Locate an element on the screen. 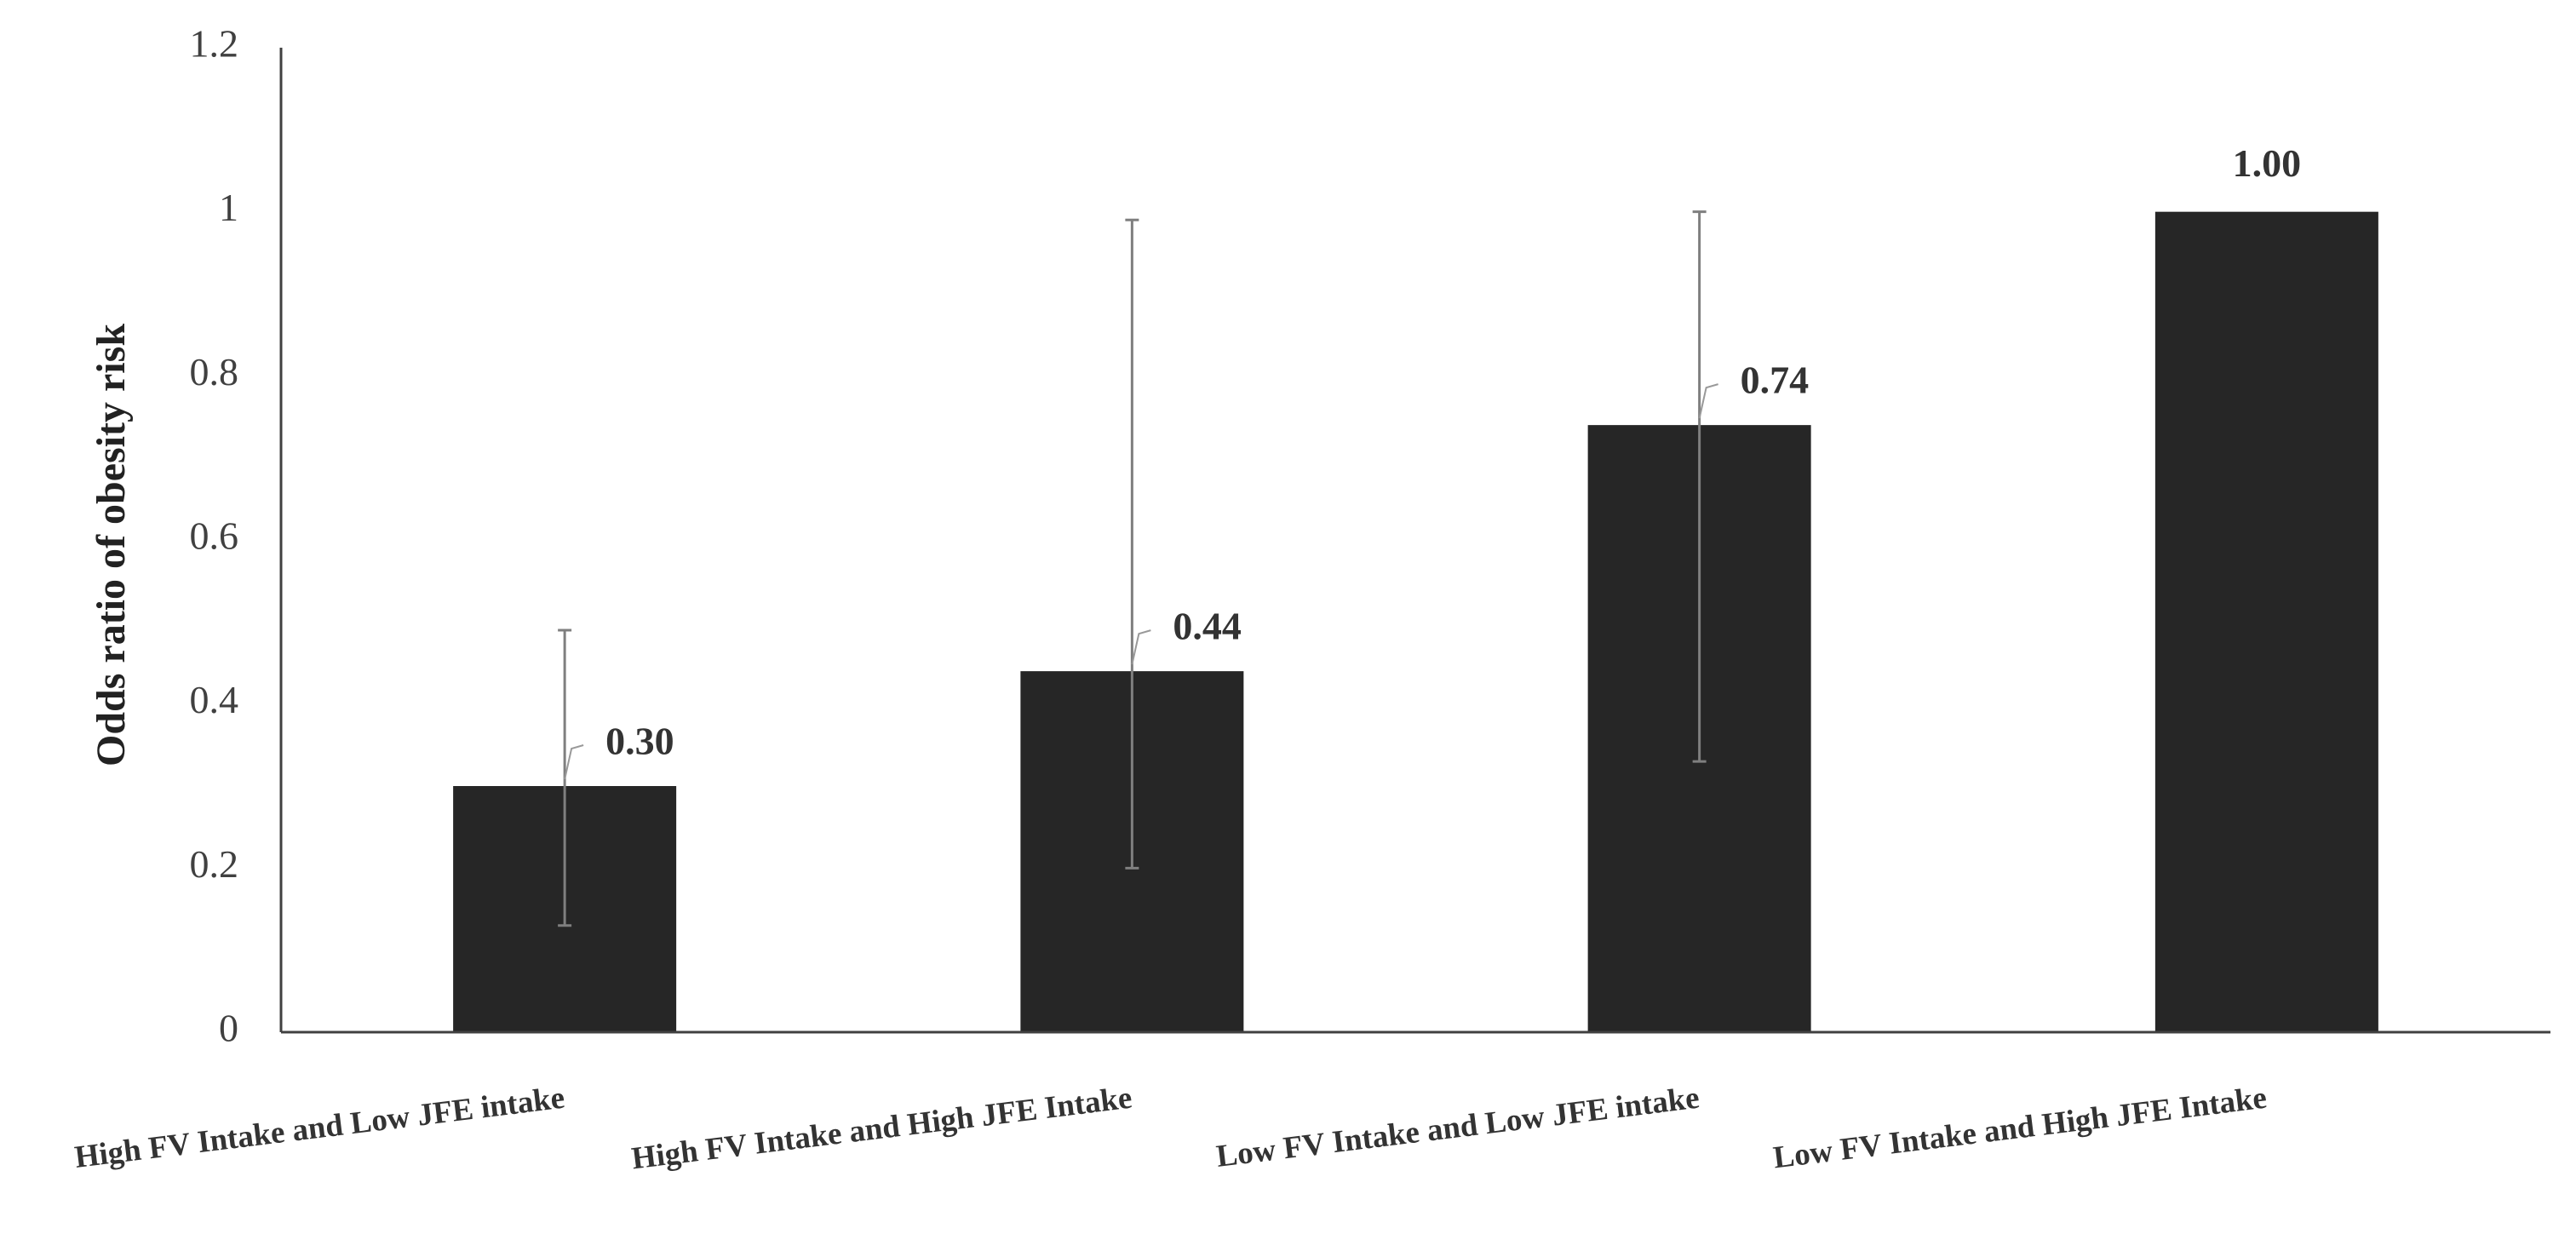 This screenshot has height=1234, width=2576. x-tick-label: Low FV Intake and Low JFE intake is located at coordinates (1457, 1127).